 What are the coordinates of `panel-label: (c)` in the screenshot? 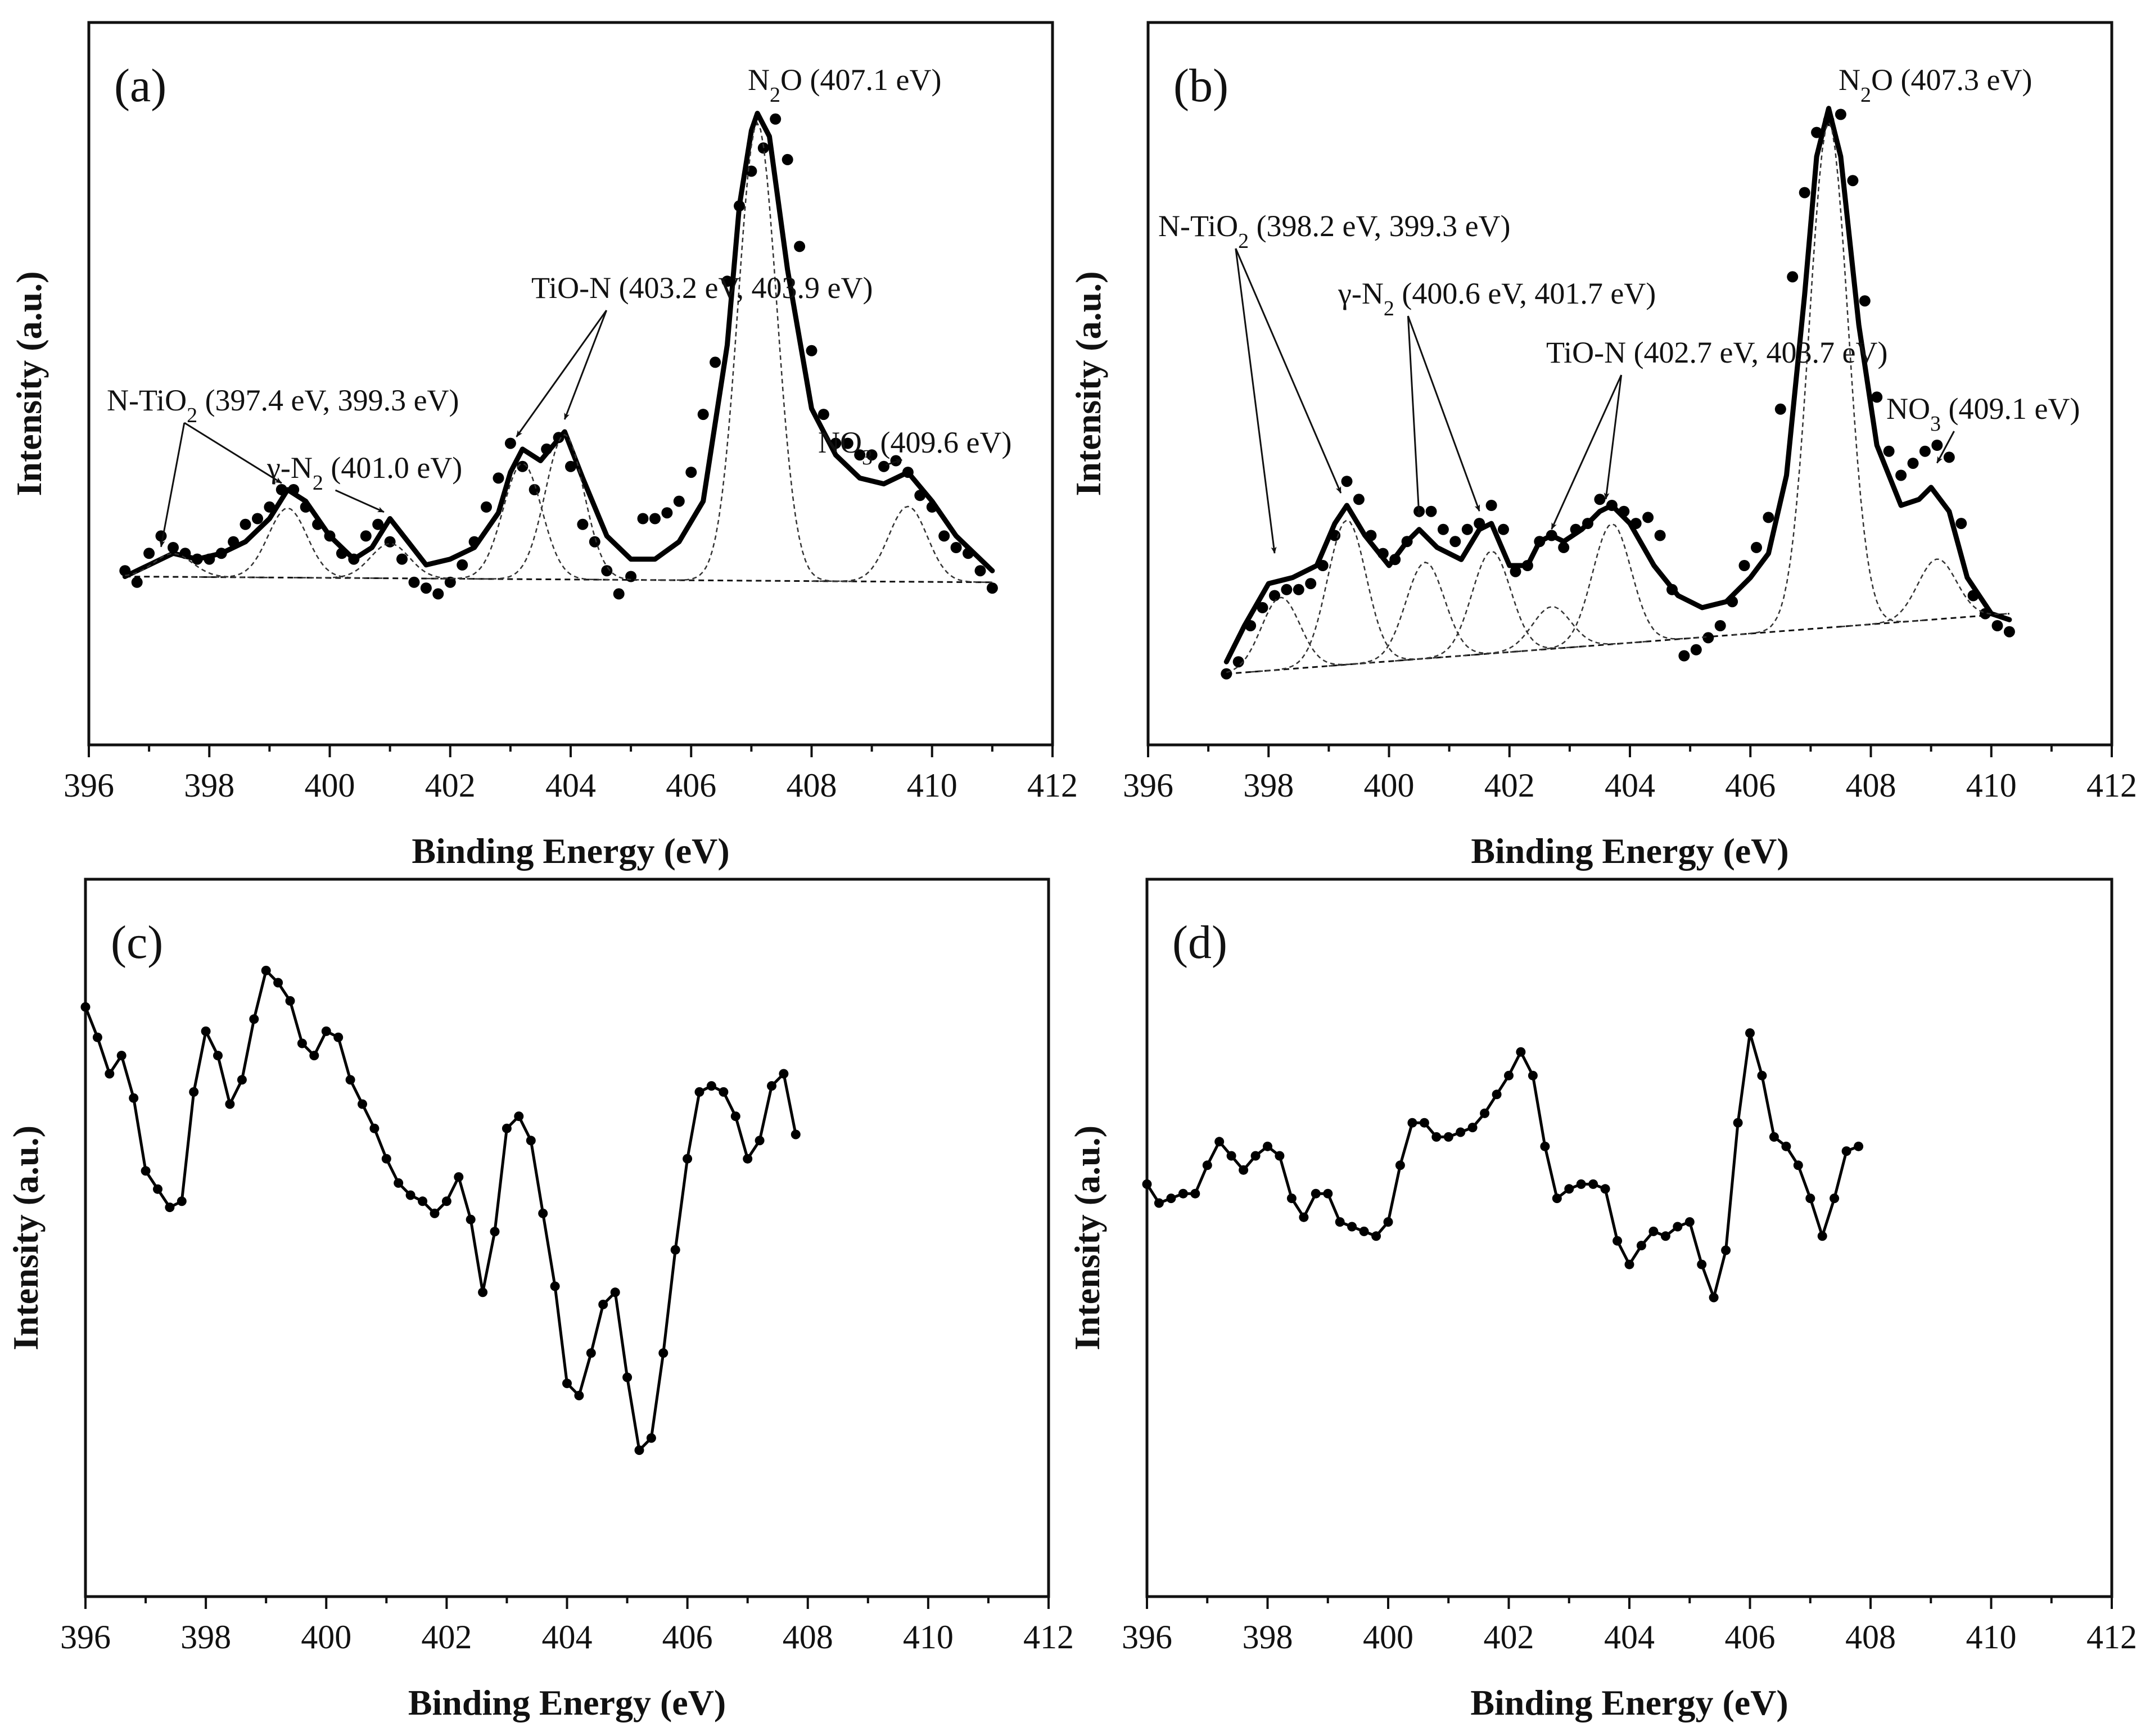 It's located at (137, 942).